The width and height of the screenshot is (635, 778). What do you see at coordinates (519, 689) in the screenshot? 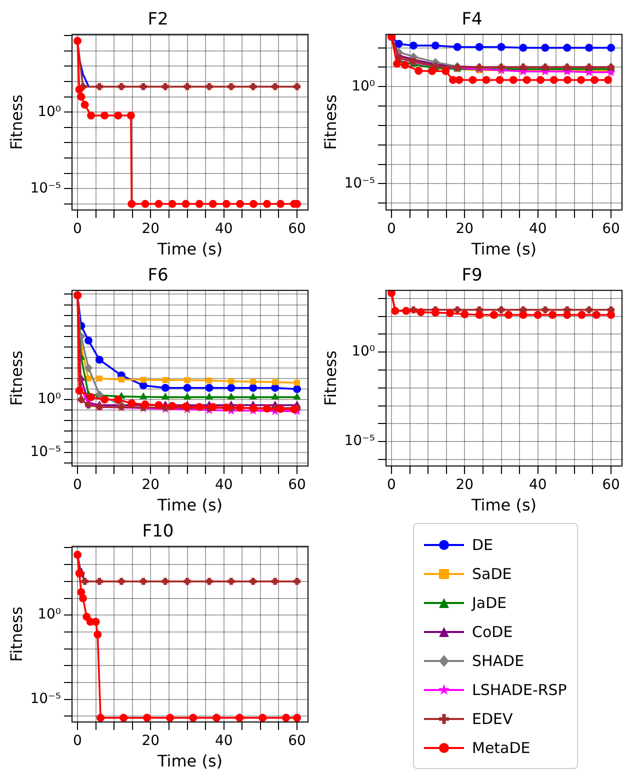
I see `legend-label: LSHADE-RSP` at bounding box center [519, 689].